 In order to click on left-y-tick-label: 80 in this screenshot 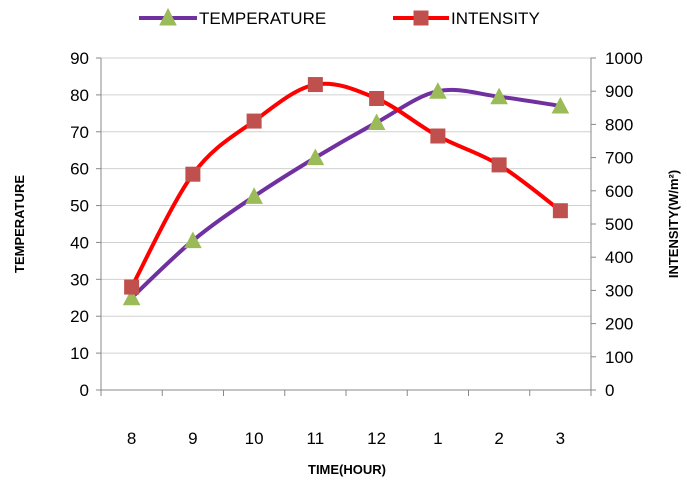, I will do `click(79, 95)`.